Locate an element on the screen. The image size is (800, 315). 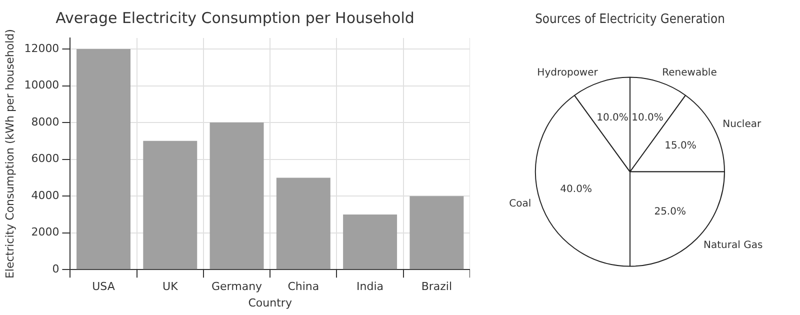
chart-title: Sources of Electricity Generation is located at coordinates (630, 19).